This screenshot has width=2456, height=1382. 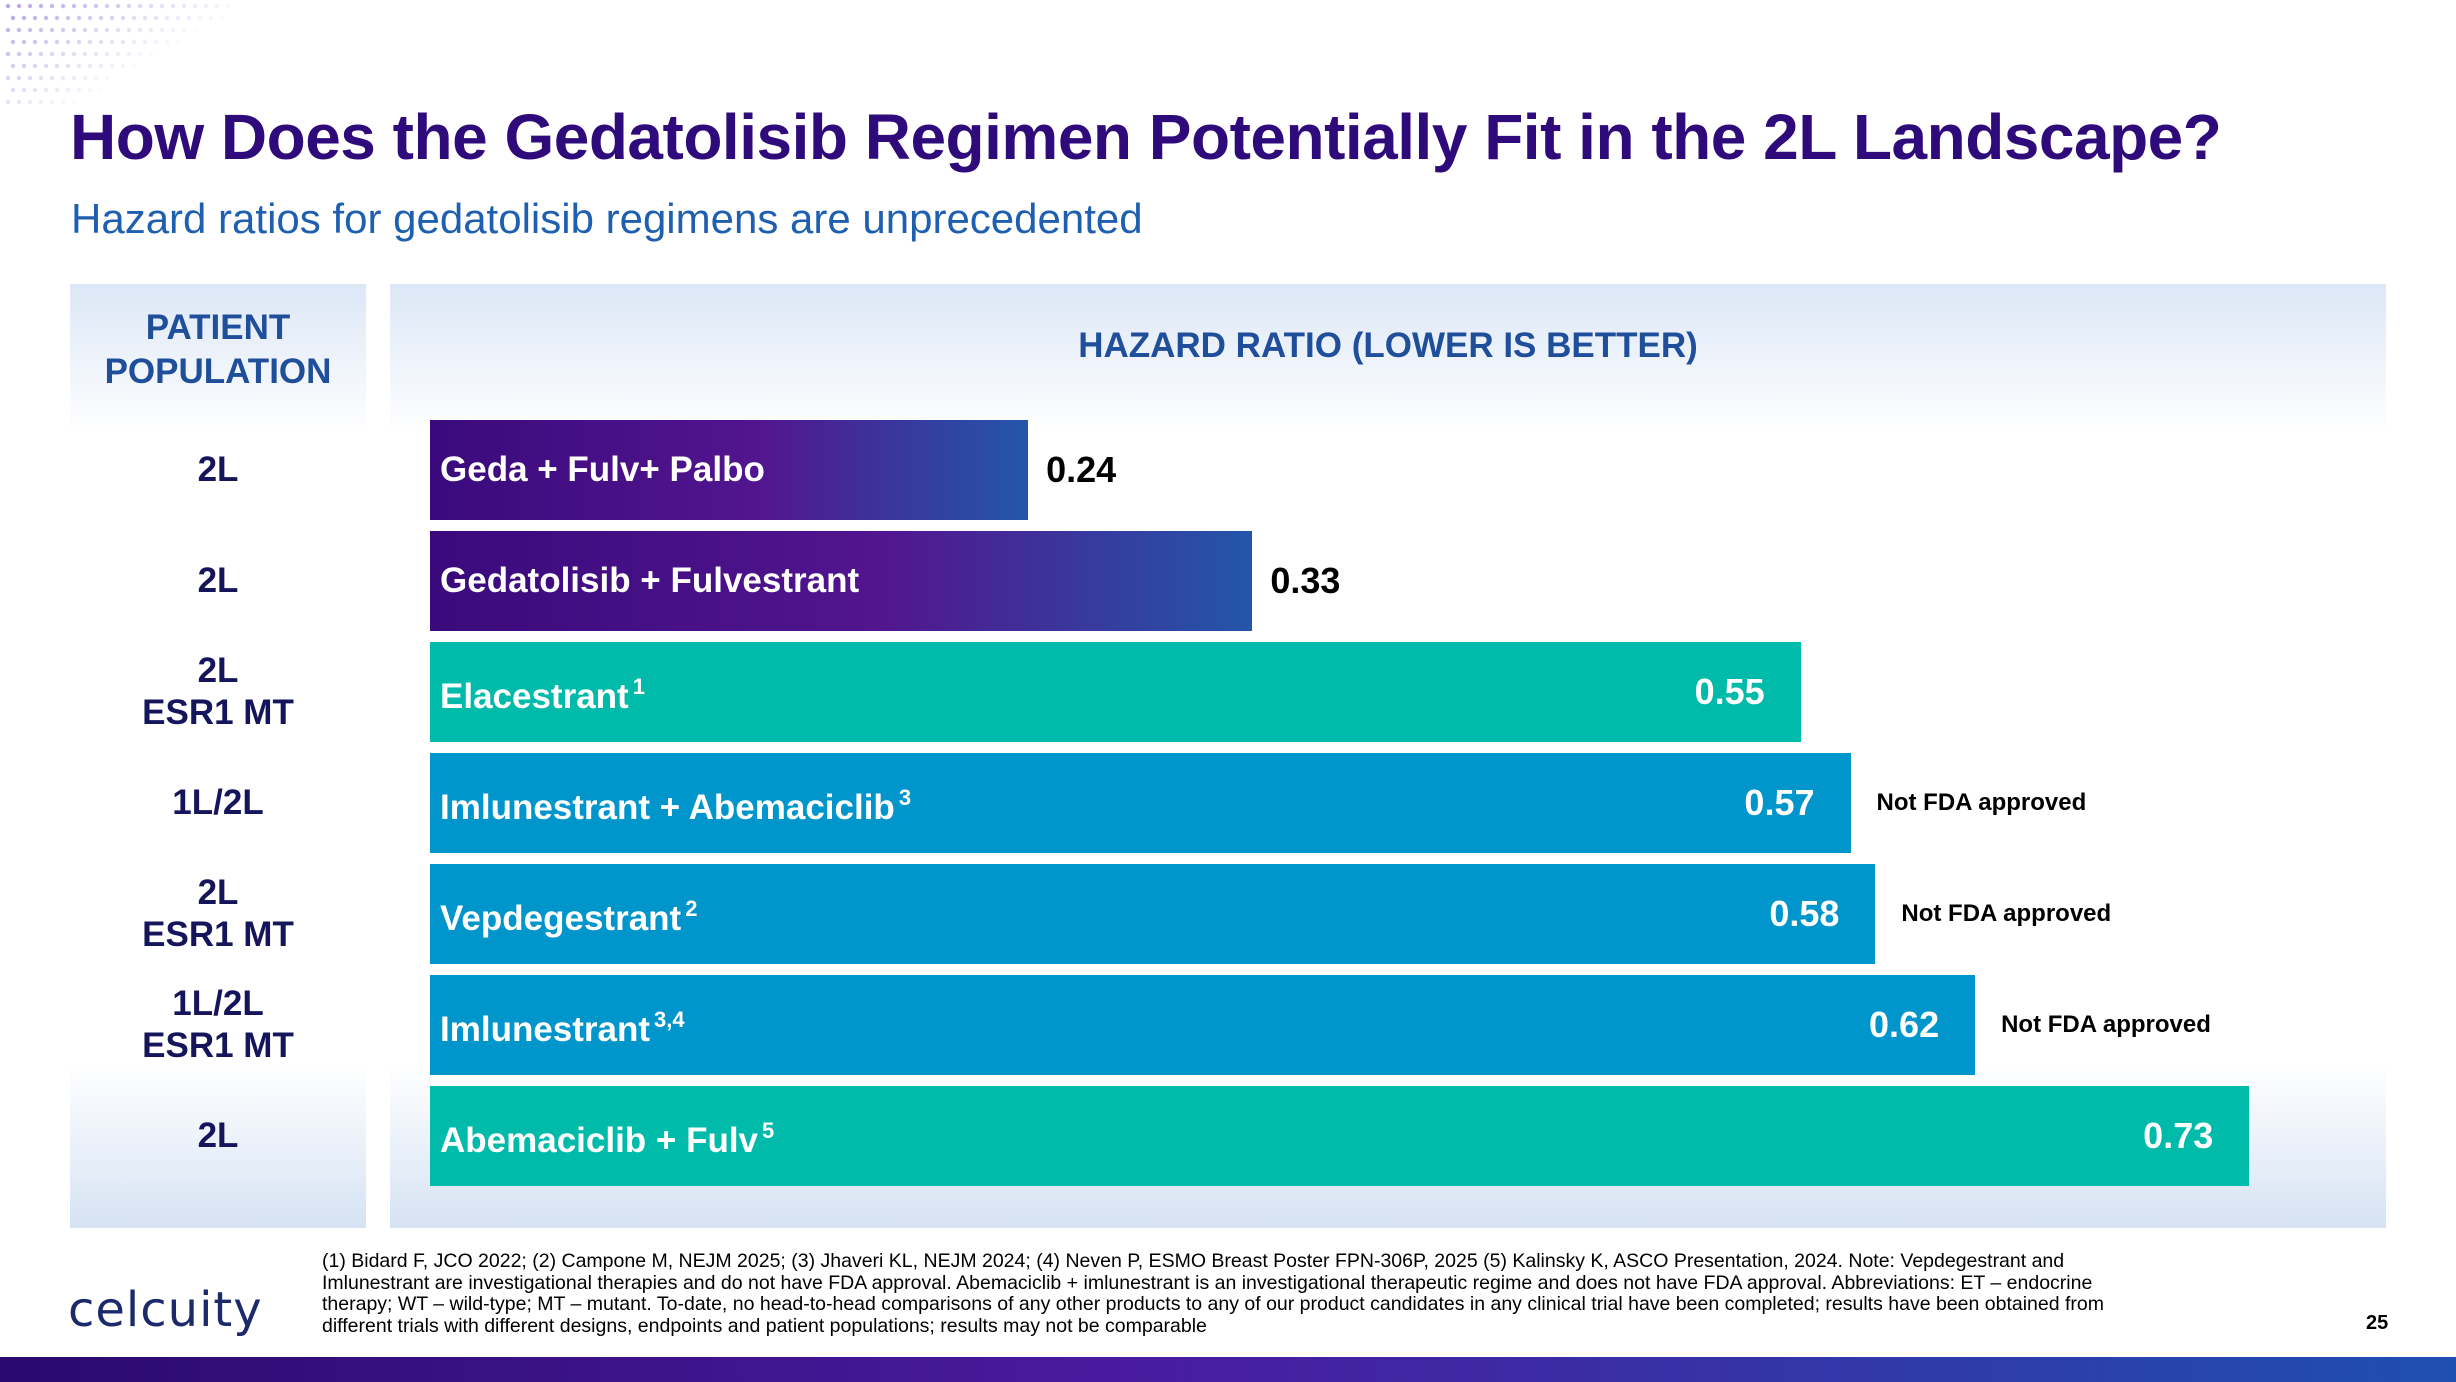 What do you see at coordinates (2377, 1323) in the screenshot?
I see `page-number: 25` at bounding box center [2377, 1323].